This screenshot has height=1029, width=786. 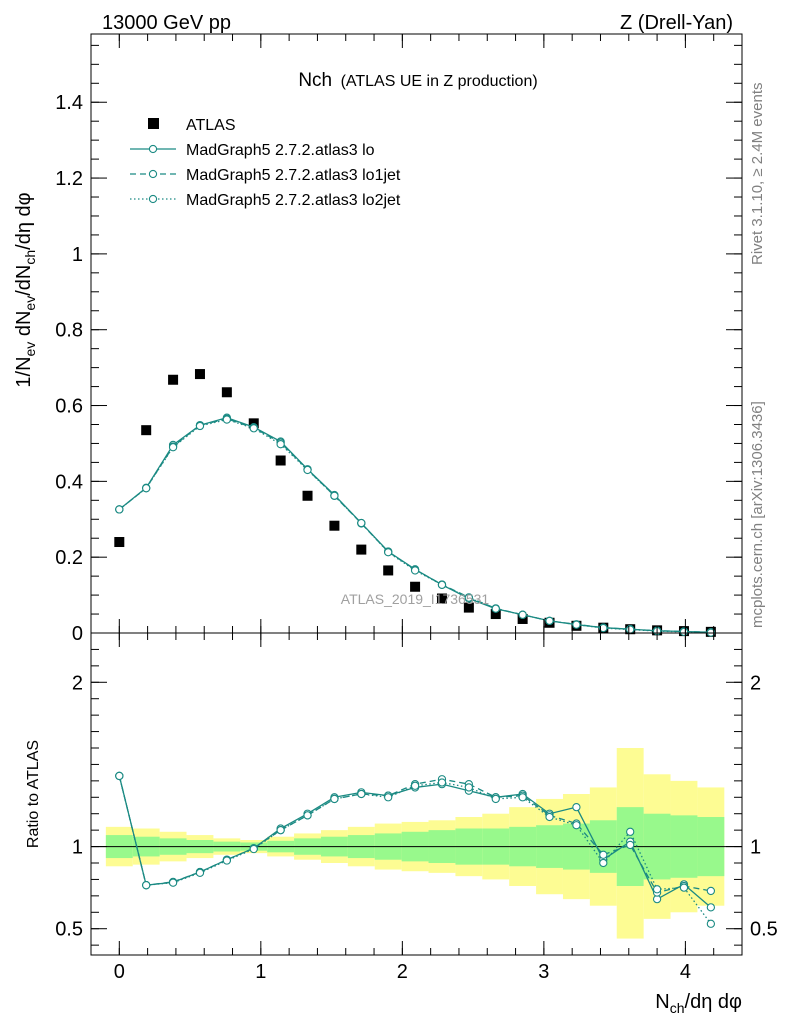 I want to click on legend-marker-solid, so click(x=153, y=149).